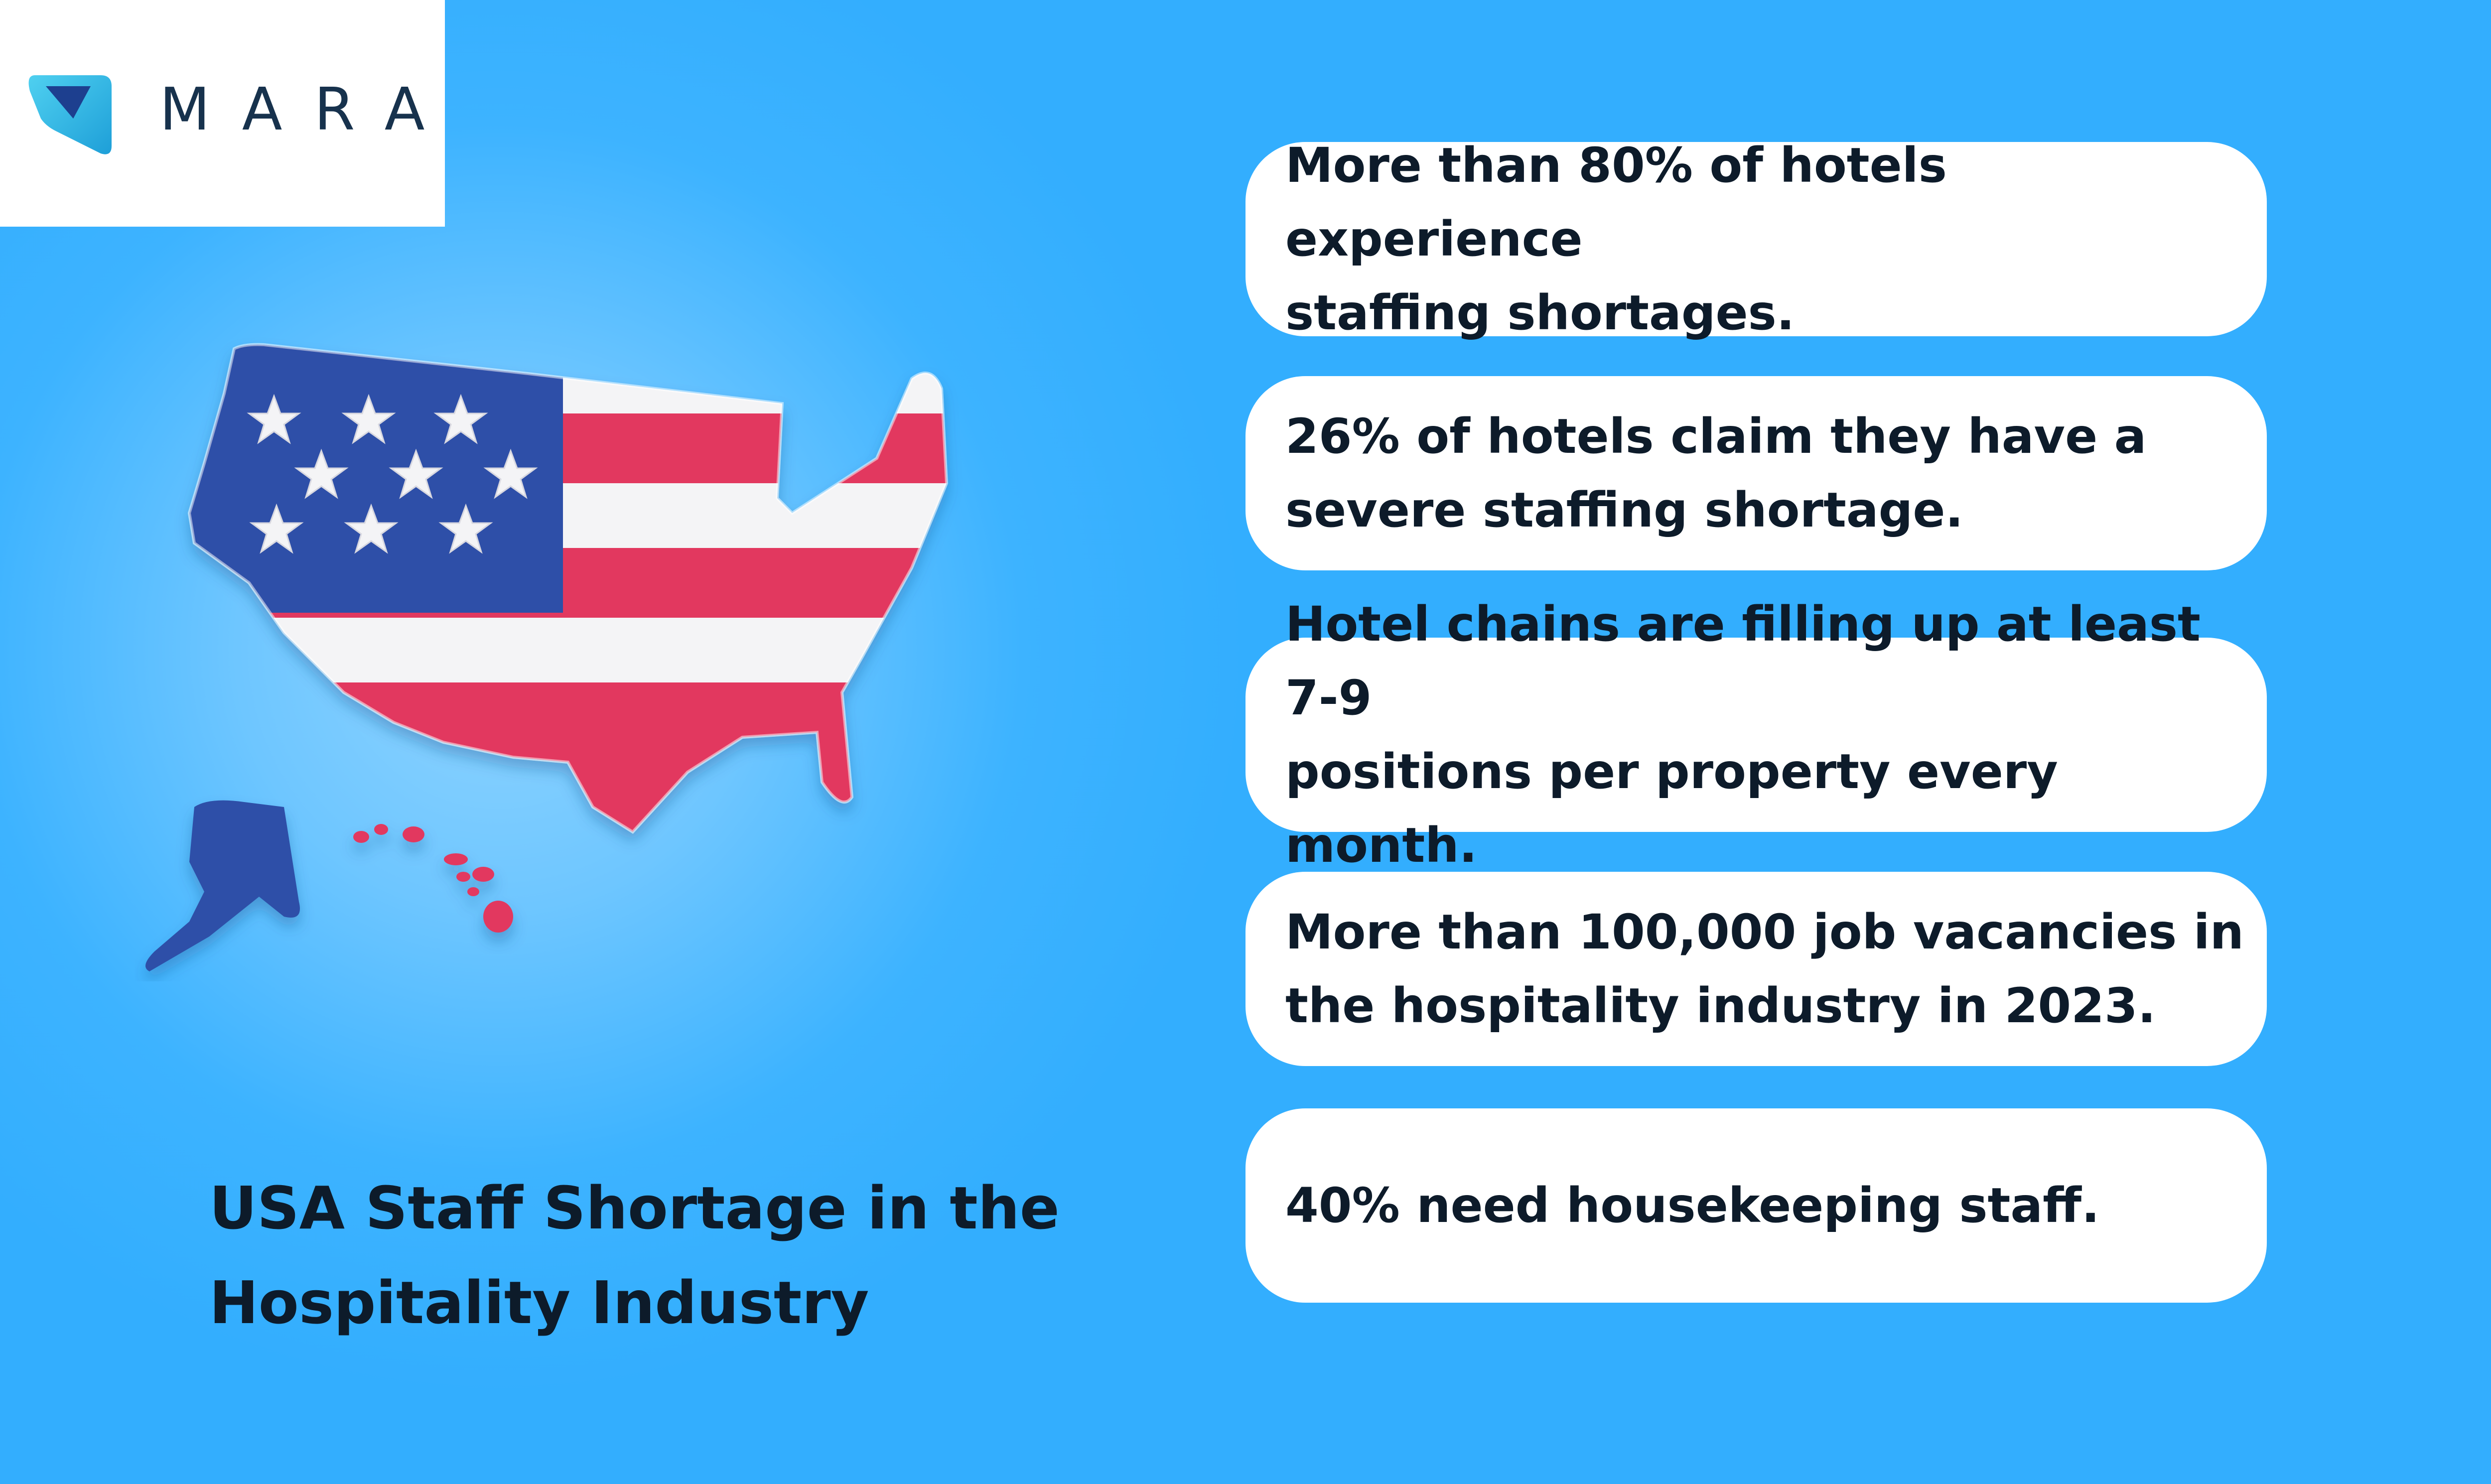 Image resolution: width=2491 pixels, height=1484 pixels. Describe the element at coordinates (70, 114) in the screenshot. I see `mara-logo-icon` at that location.